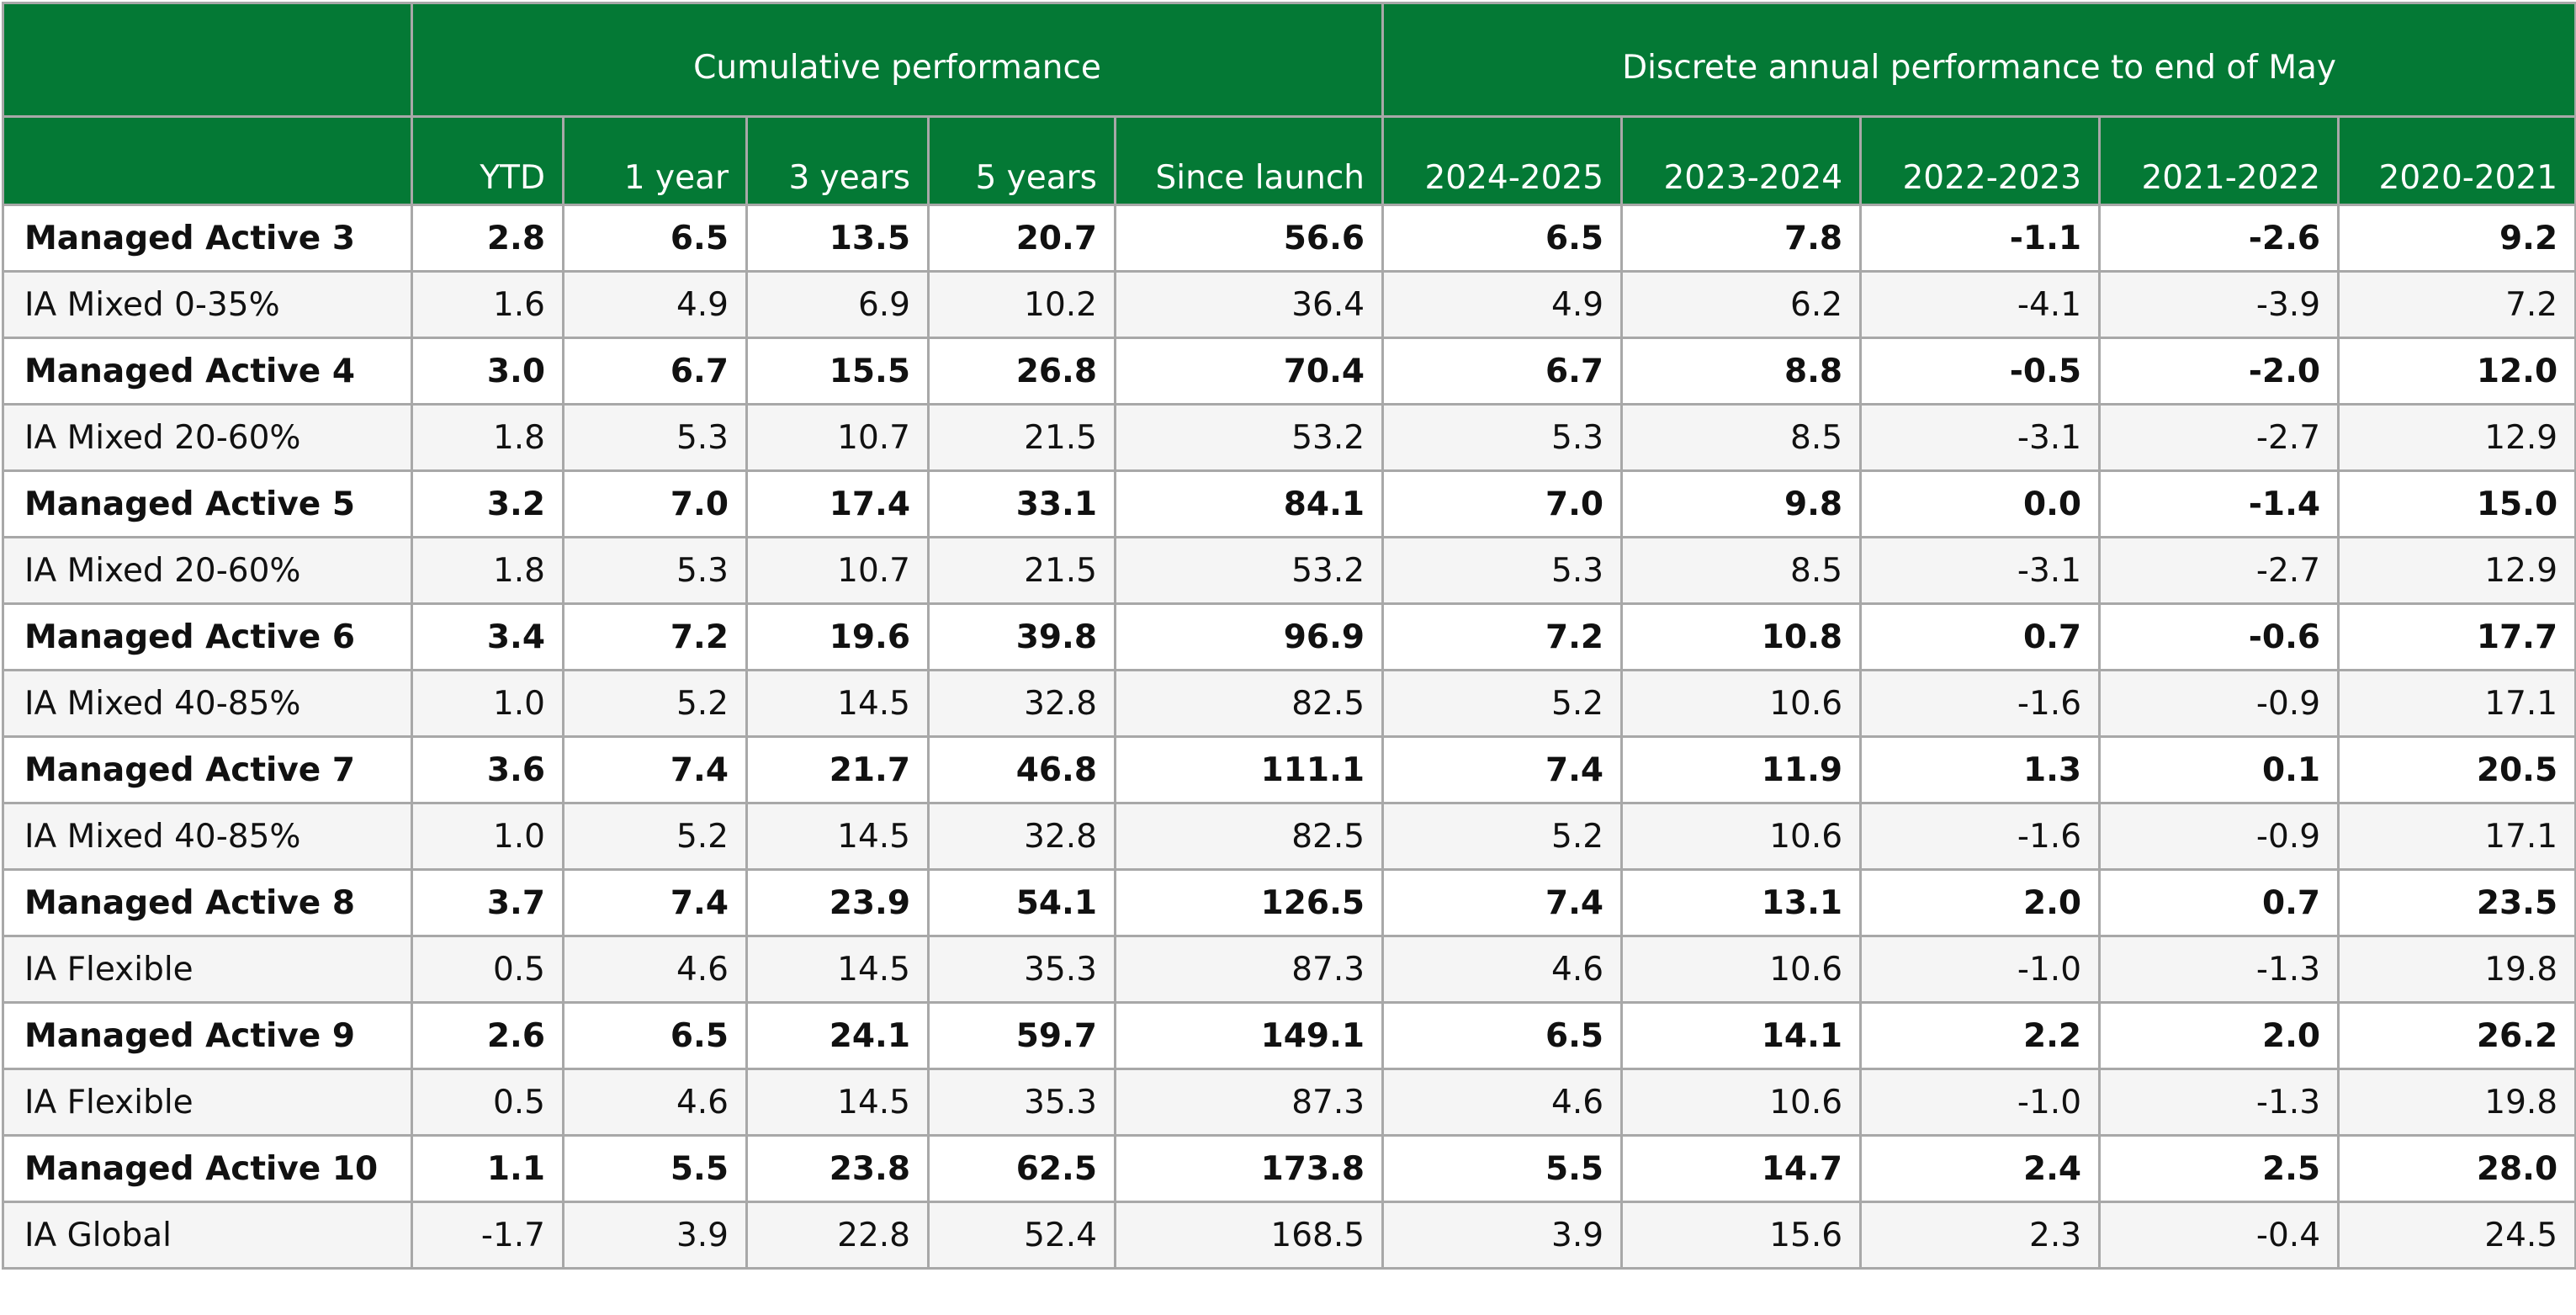  What do you see at coordinates (655, 1168) in the screenshot?
I see `value-cell-1-year: 5.5` at bounding box center [655, 1168].